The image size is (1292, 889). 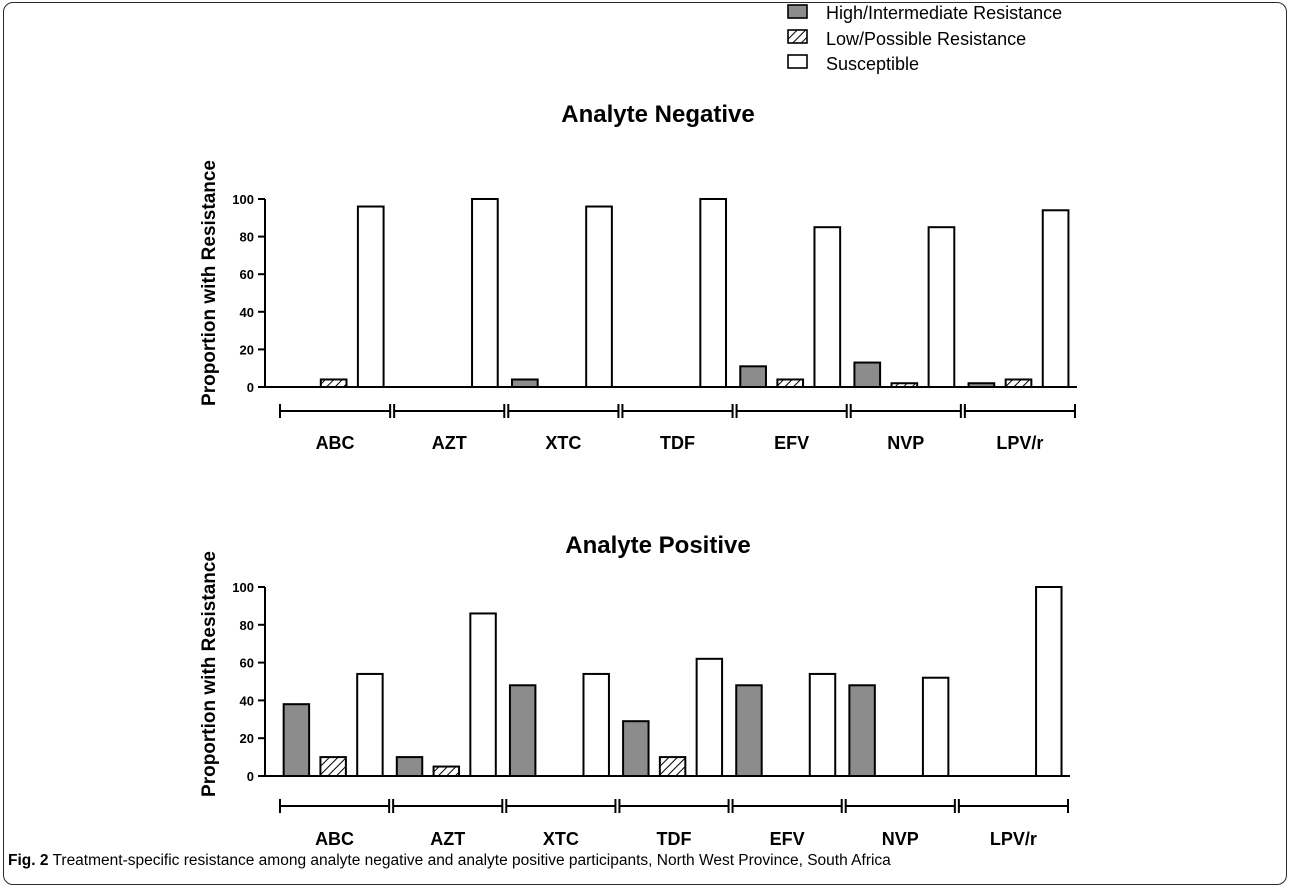 I want to click on chart-title: Analyte Negative, so click(x=657, y=114).